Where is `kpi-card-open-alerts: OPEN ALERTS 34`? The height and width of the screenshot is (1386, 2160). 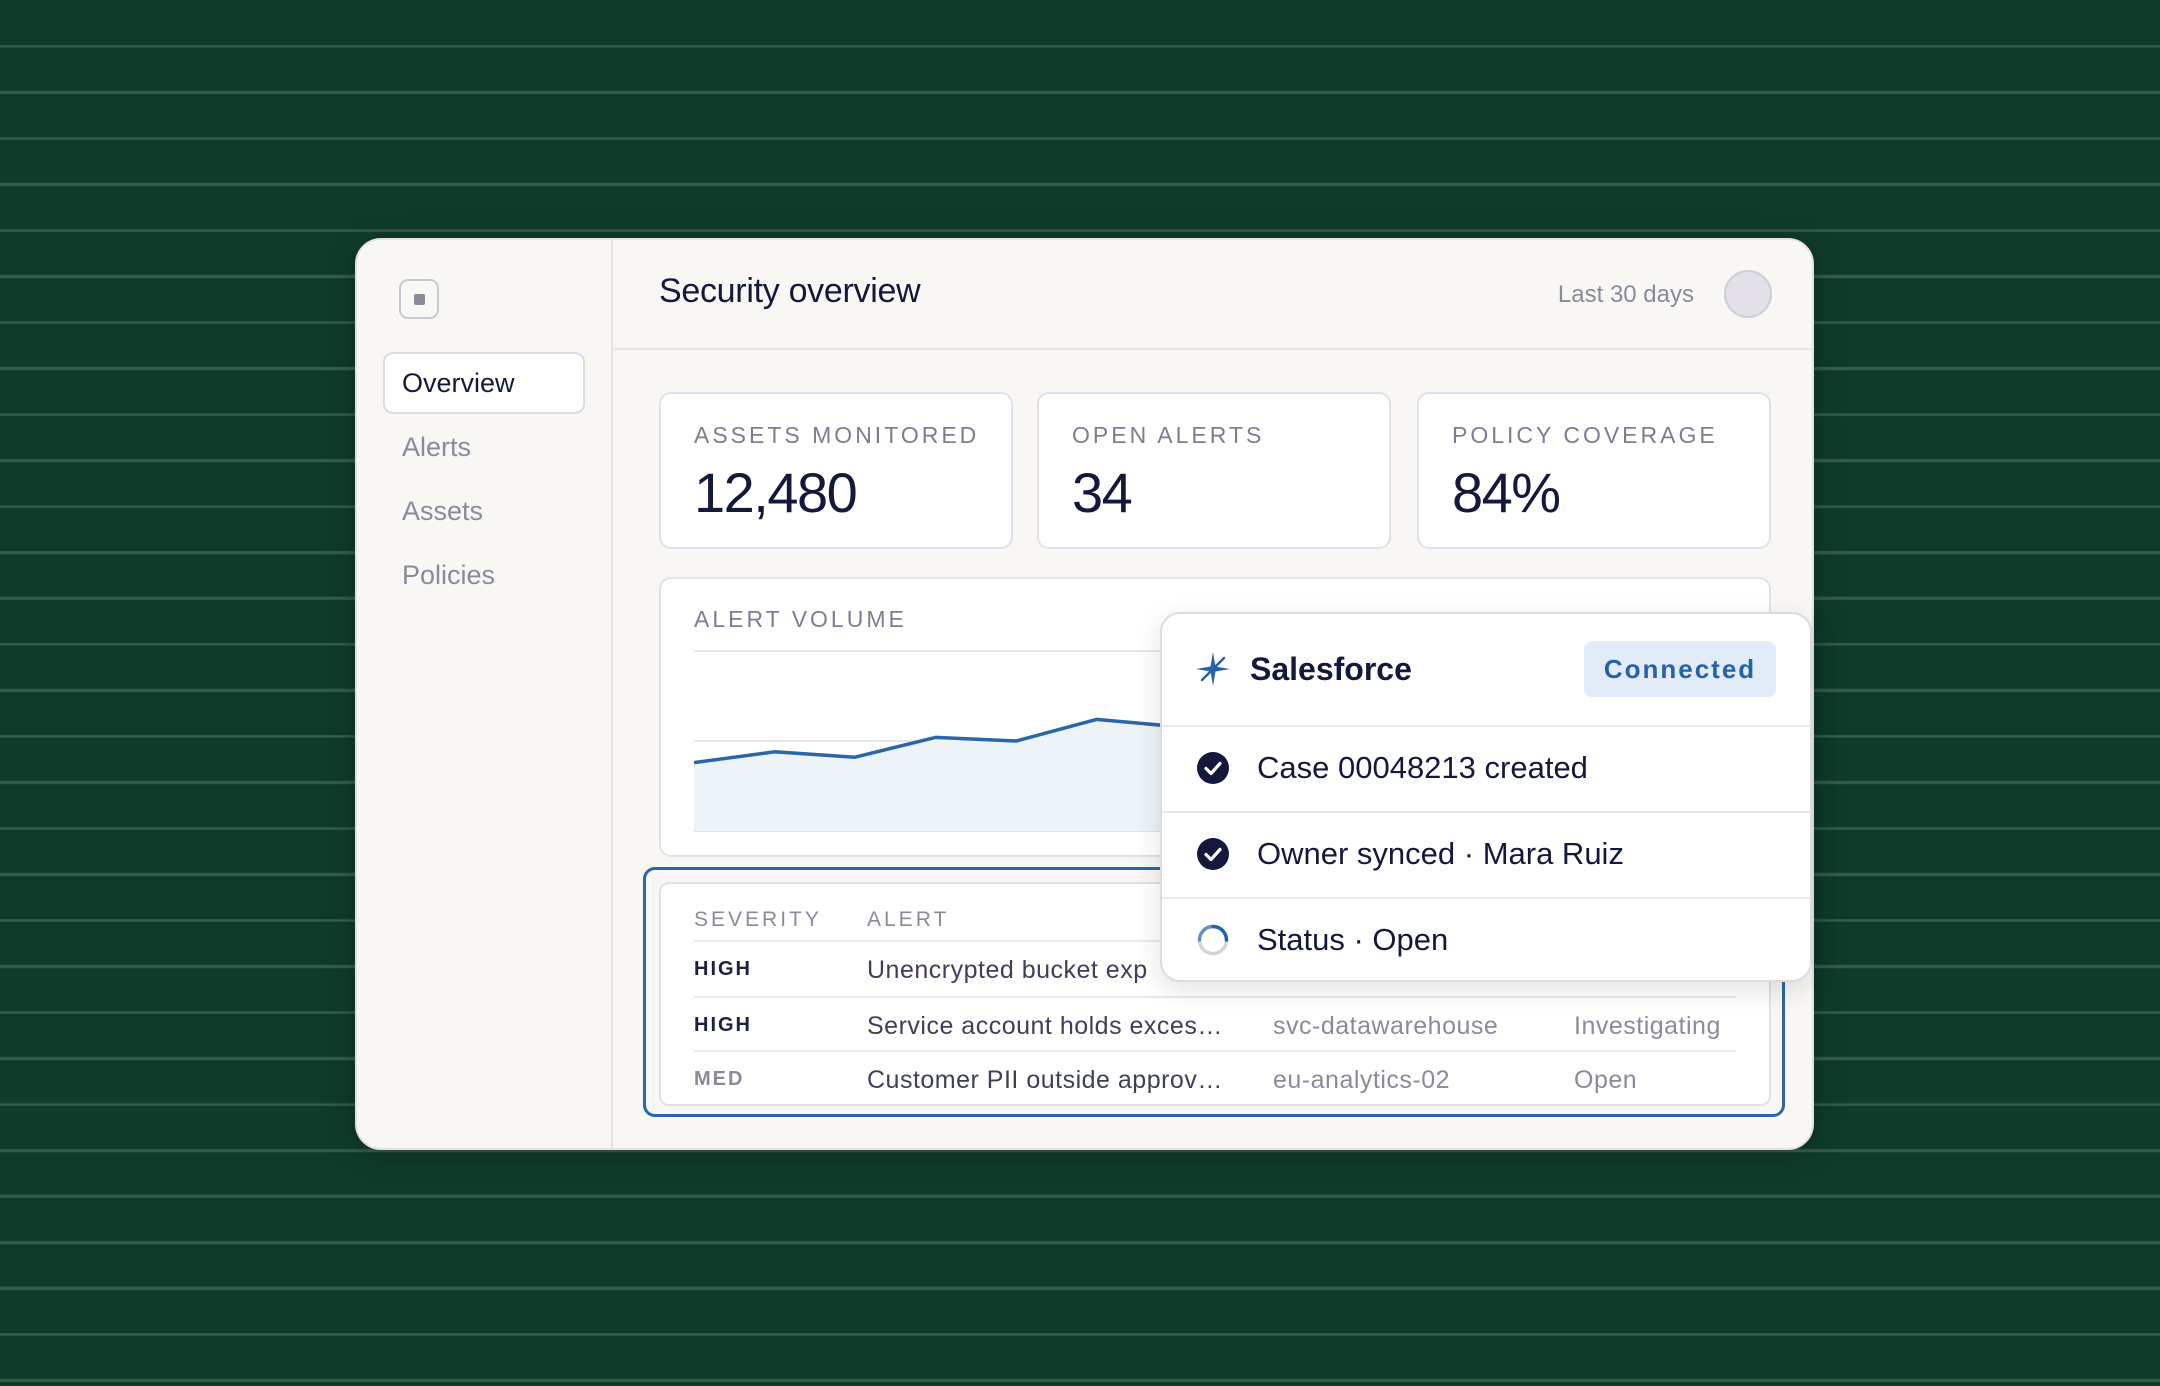
kpi-card-open-alerts: OPEN ALERTS 34 is located at coordinates (1214, 470).